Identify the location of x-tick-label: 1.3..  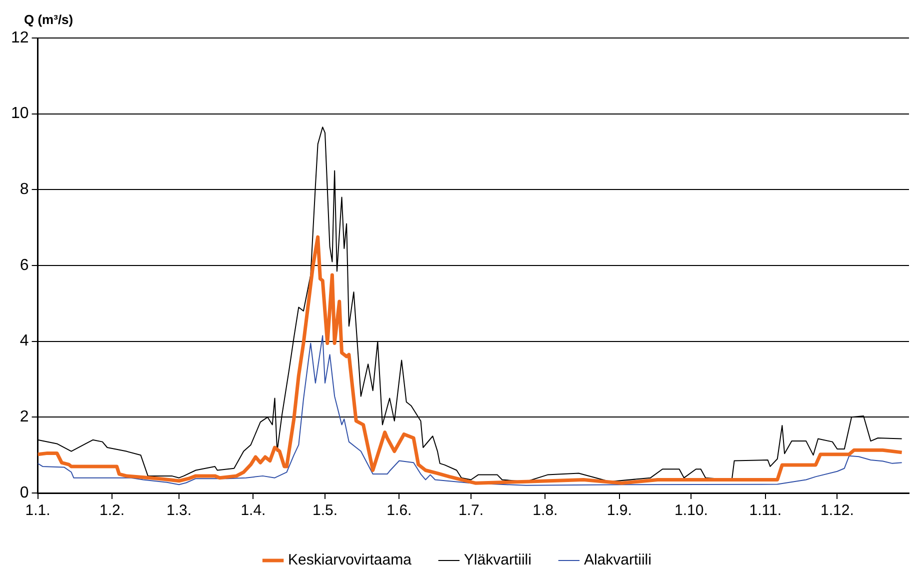
(179, 511).